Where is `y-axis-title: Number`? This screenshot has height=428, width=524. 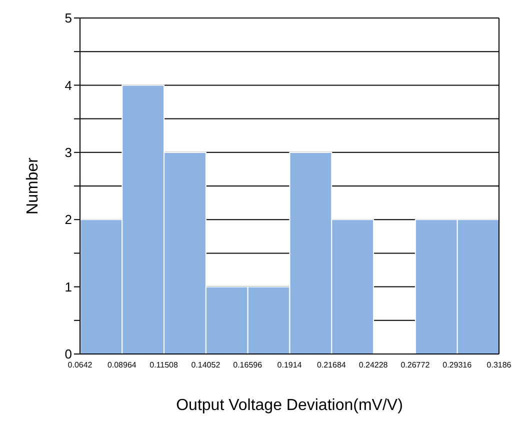
y-axis-title: Number is located at coordinates (33, 185).